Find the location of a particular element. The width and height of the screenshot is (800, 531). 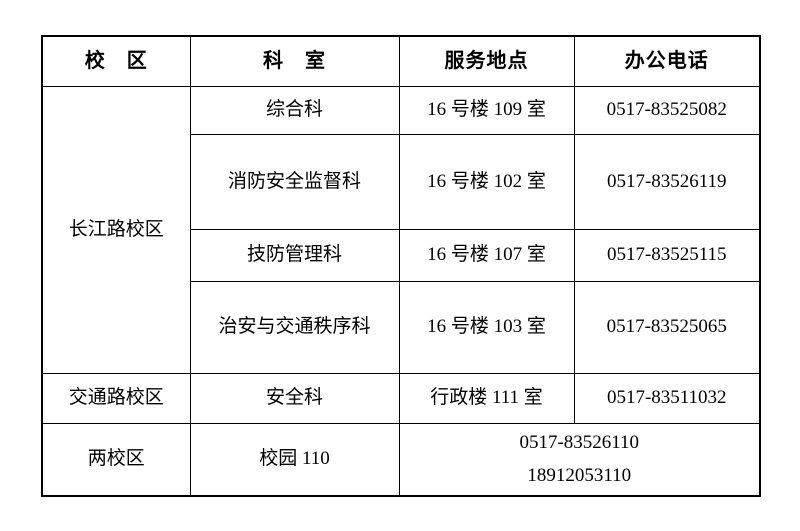

header-row: 校 区 科 室 服务地点 办公电话 is located at coordinates (401, 61).